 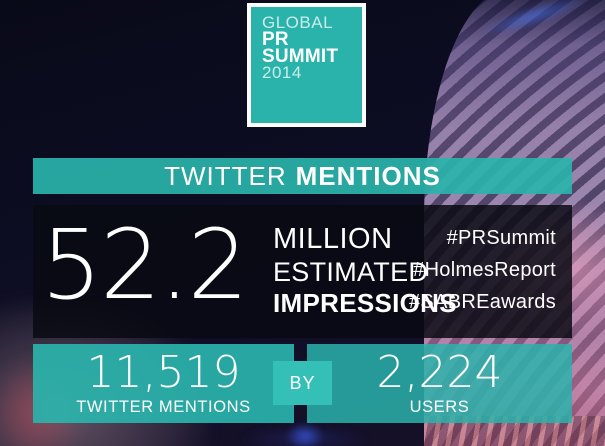 What do you see at coordinates (439, 406) in the screenshot?
I see `users-label: USERS` at bounding box center [439, 406].